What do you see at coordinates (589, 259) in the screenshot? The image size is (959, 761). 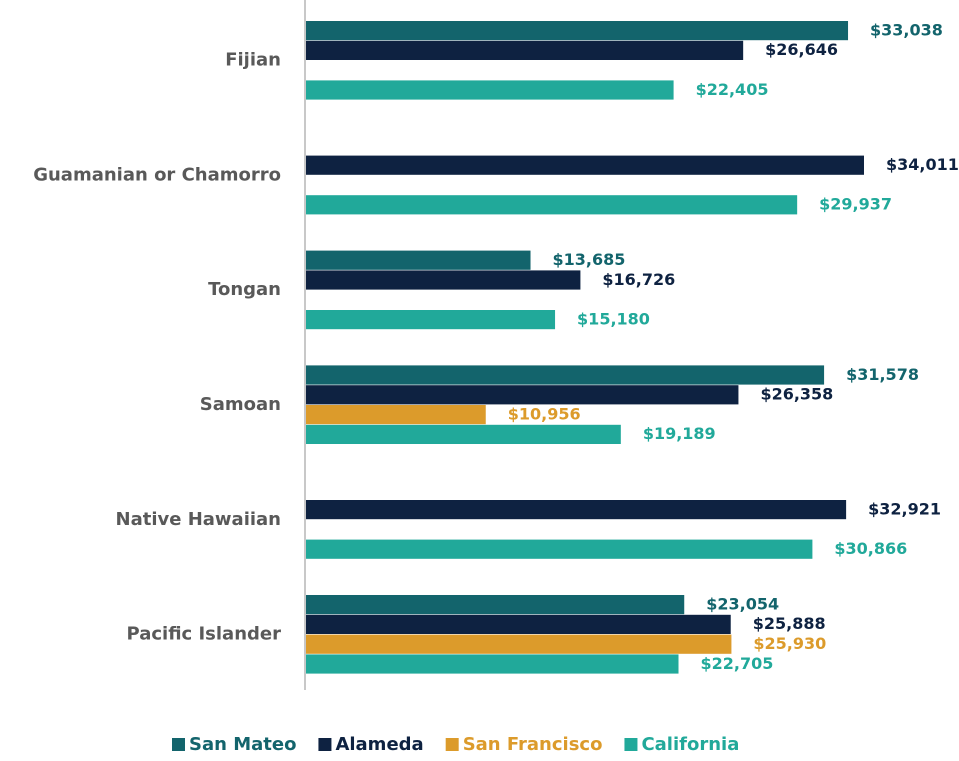 I see `value-label: $13,685` at bounding box center [589, 259].